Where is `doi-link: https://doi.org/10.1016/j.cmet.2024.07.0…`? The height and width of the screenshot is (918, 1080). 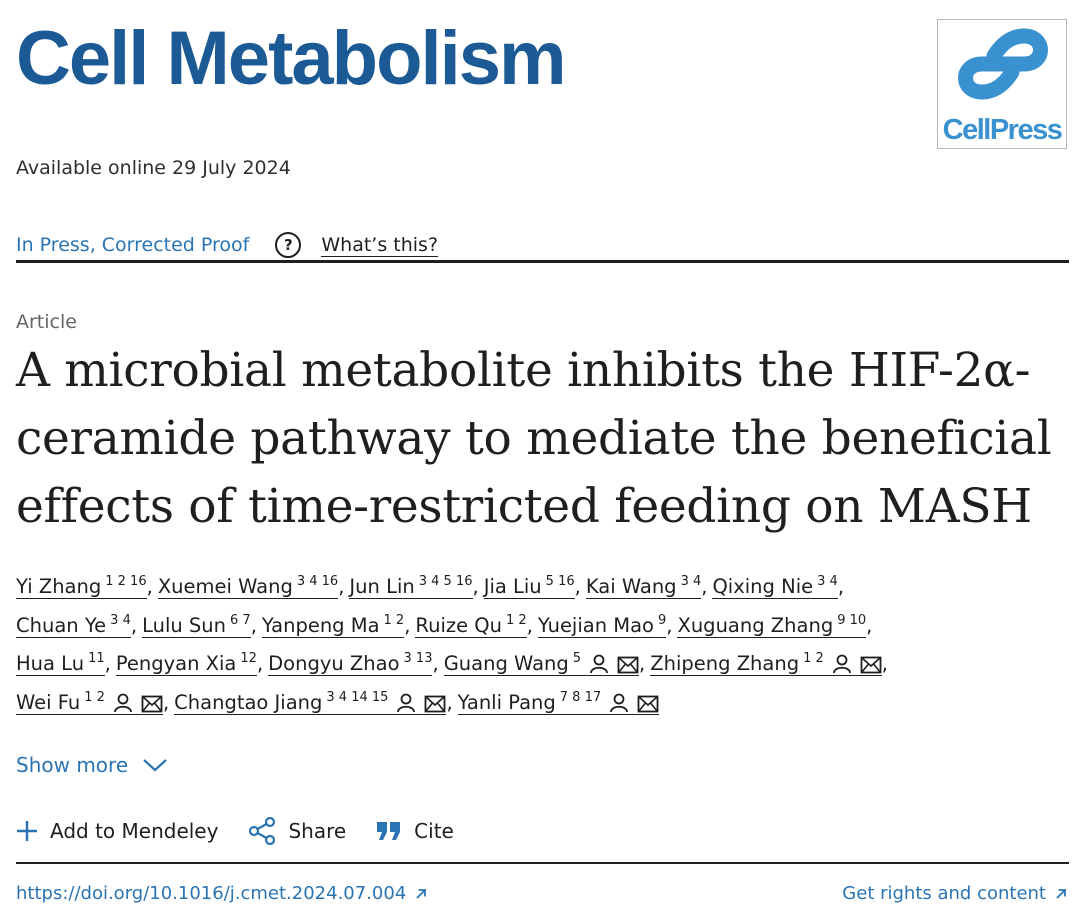 doi-link: https://doi.org/10.1016/j.cmet.2024.07.0… is located at coordinates (222, 893).